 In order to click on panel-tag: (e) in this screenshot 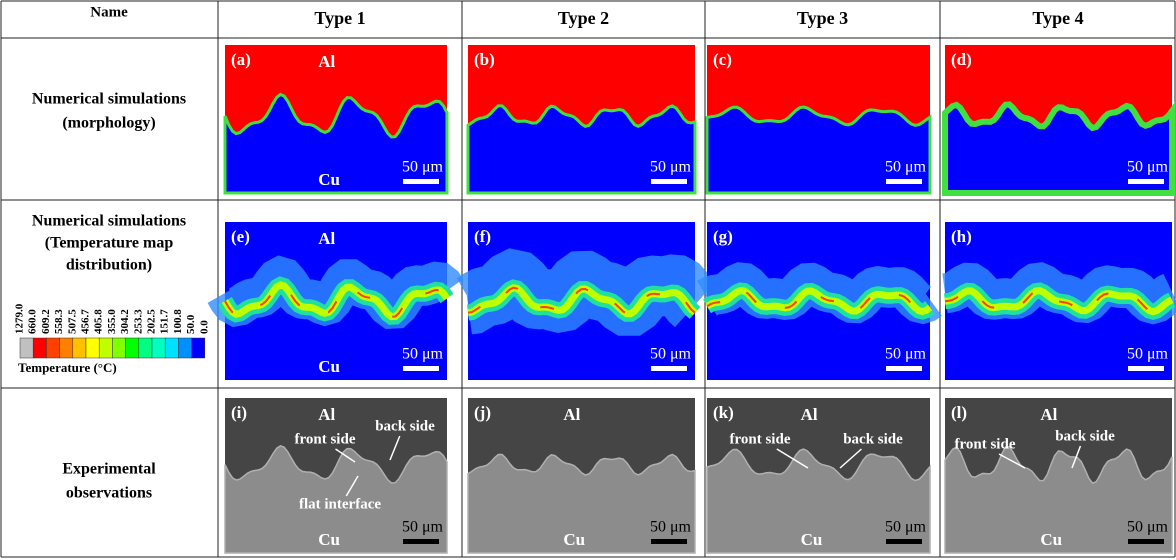, I will do `click(240, 236)`.